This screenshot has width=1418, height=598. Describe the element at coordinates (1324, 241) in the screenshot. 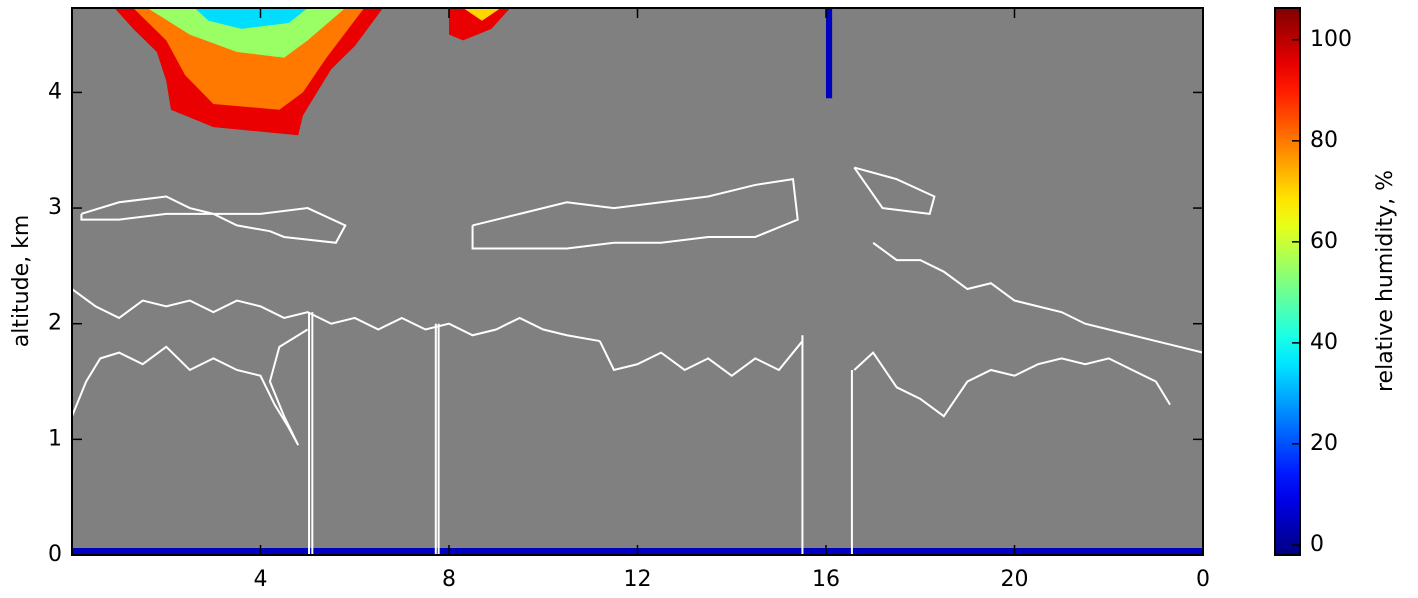

I see `colorbar-tick-label: 60` at that location.